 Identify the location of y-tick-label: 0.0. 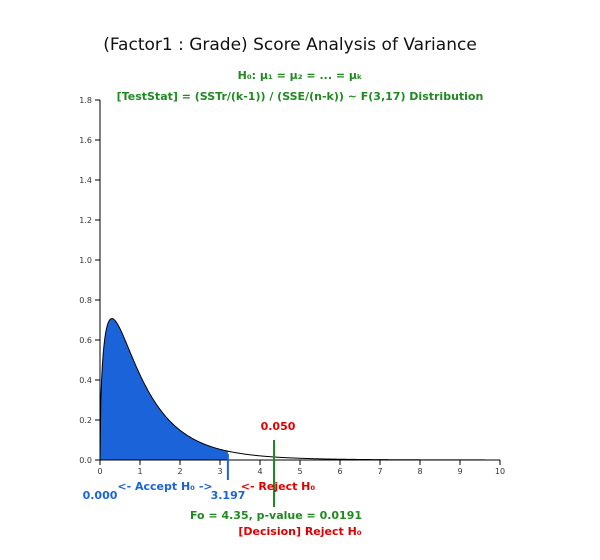
(85, 460).